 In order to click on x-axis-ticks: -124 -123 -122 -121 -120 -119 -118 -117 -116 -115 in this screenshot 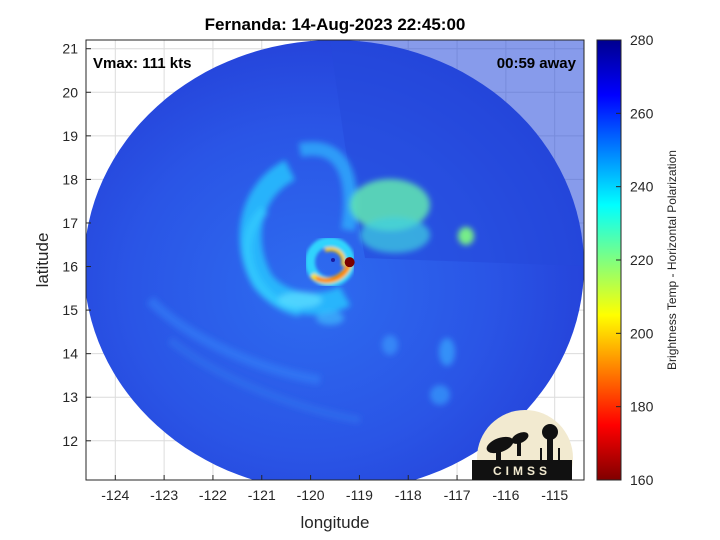, I will do `click(334, 489)`.